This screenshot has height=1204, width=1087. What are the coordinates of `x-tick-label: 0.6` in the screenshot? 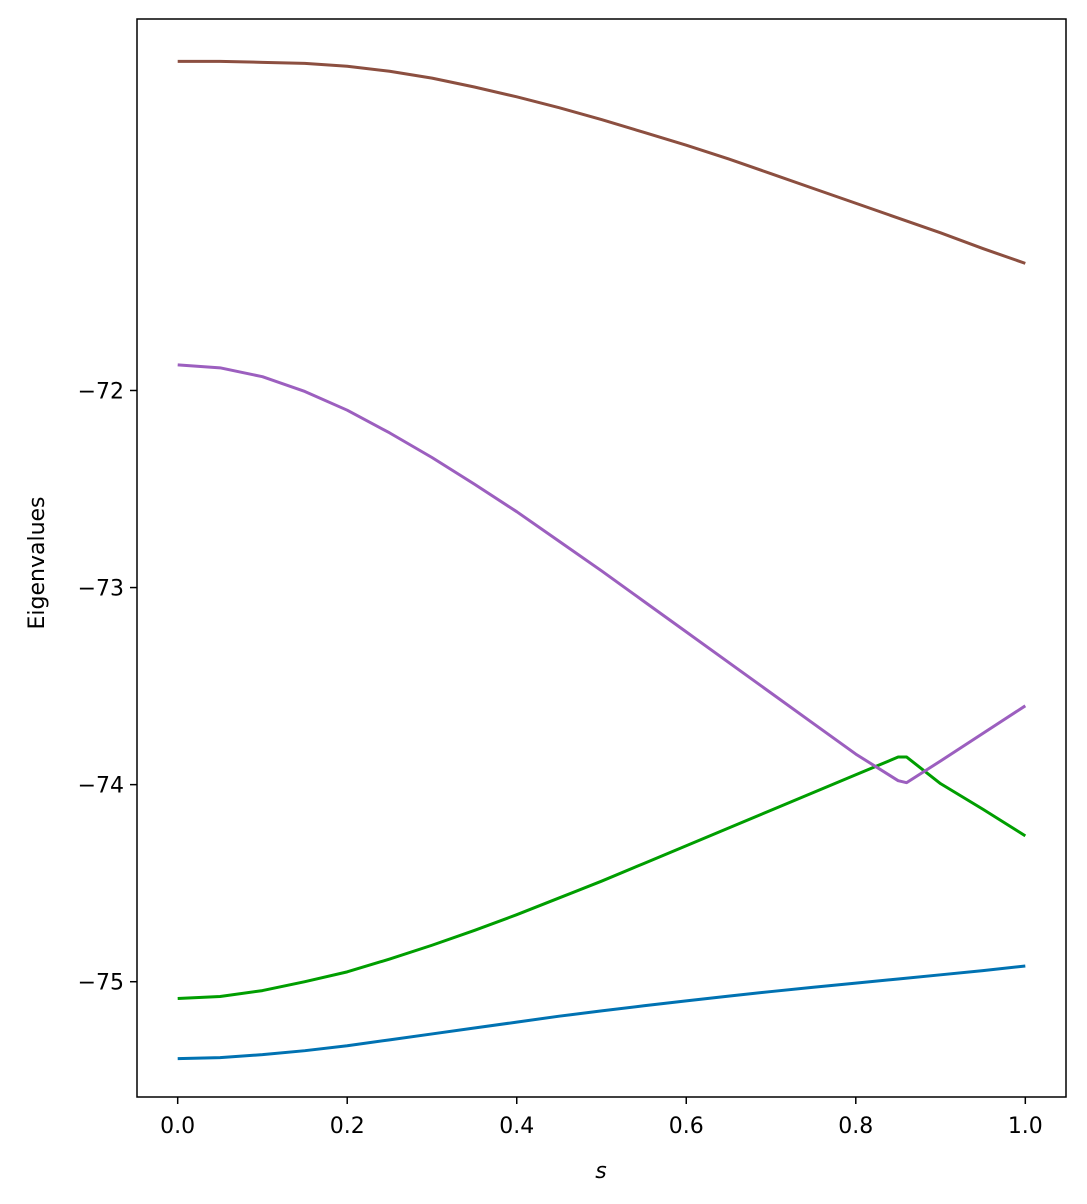 It's located at (686, 1126).